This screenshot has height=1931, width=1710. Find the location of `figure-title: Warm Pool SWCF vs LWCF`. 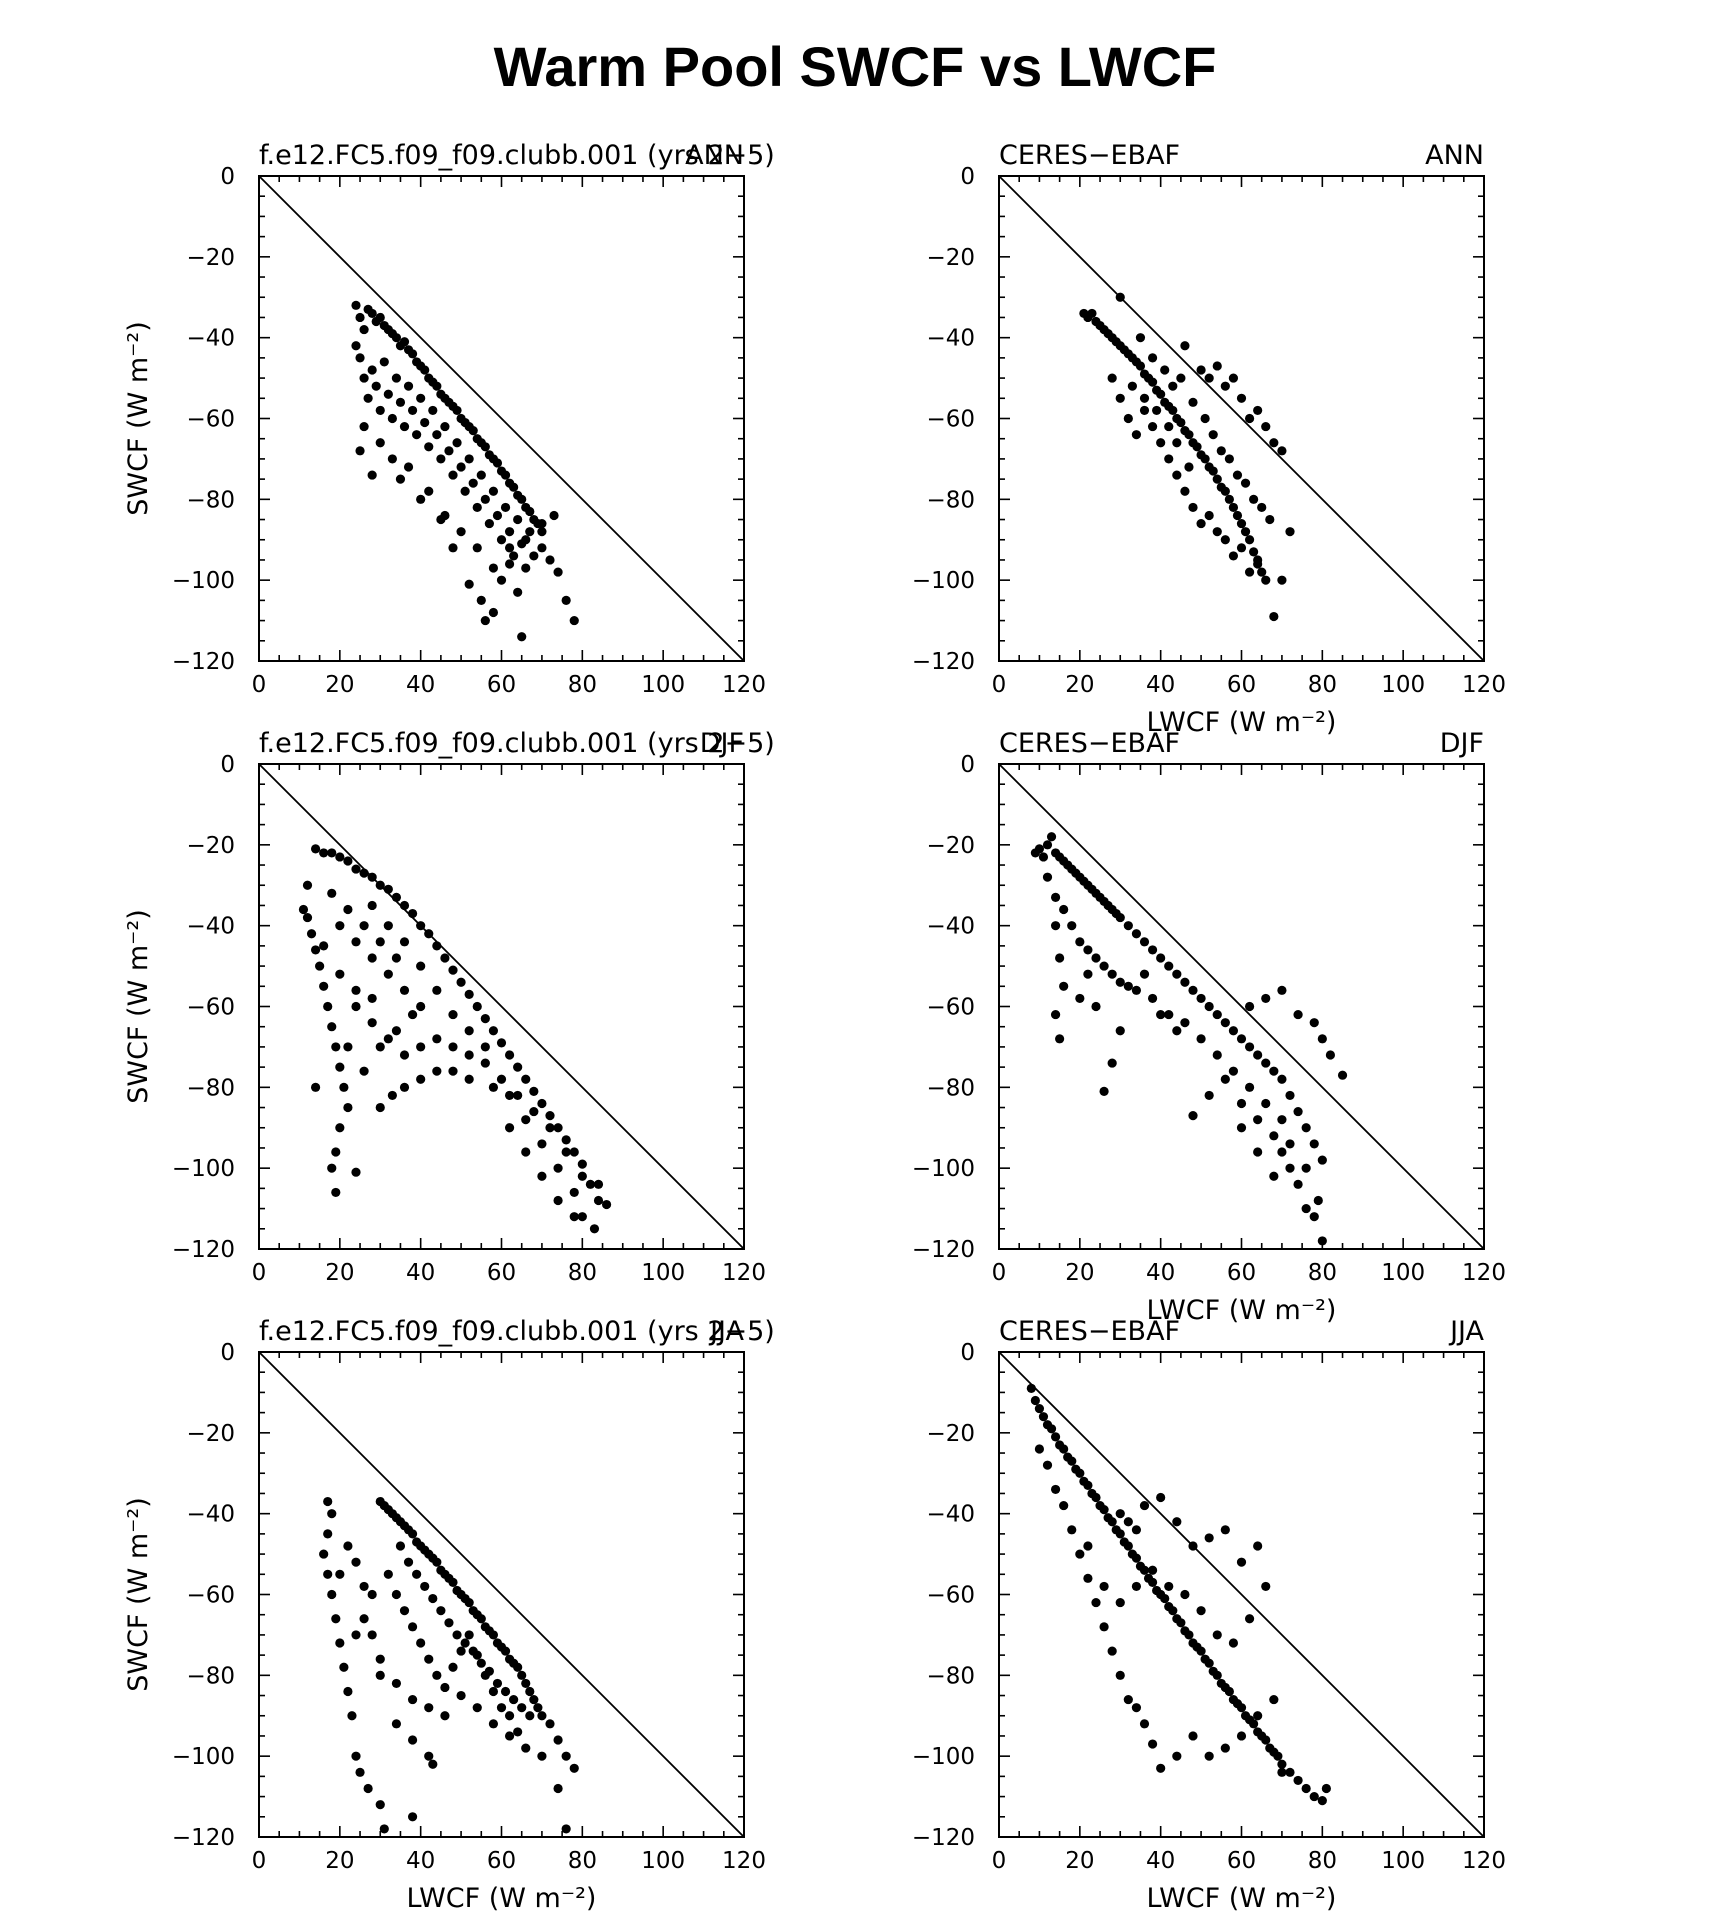

figure-title: Warm Pool SWCF vs LWCF is located at coordinates (855, 66).